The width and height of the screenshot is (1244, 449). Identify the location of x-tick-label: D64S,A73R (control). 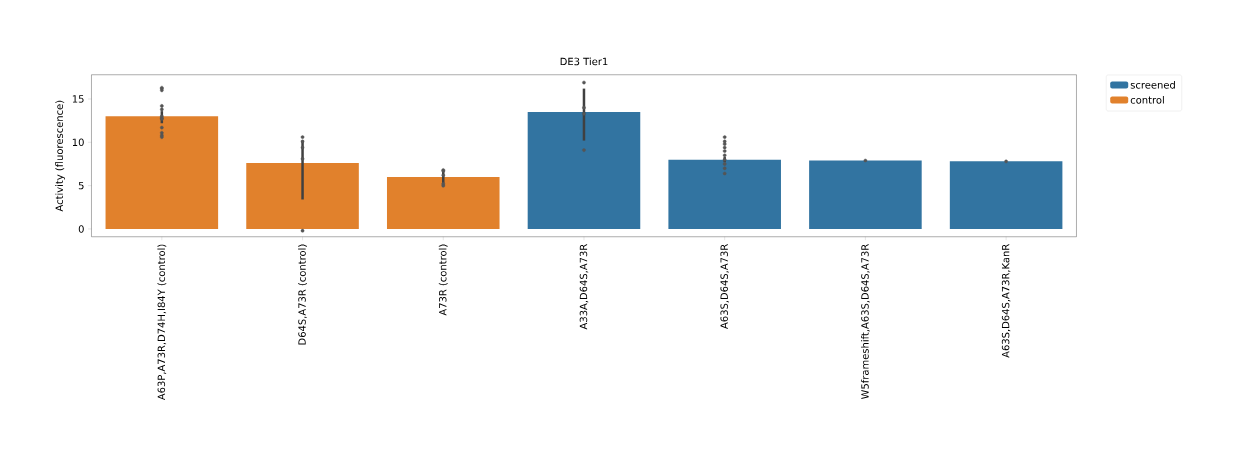
(302, 294).